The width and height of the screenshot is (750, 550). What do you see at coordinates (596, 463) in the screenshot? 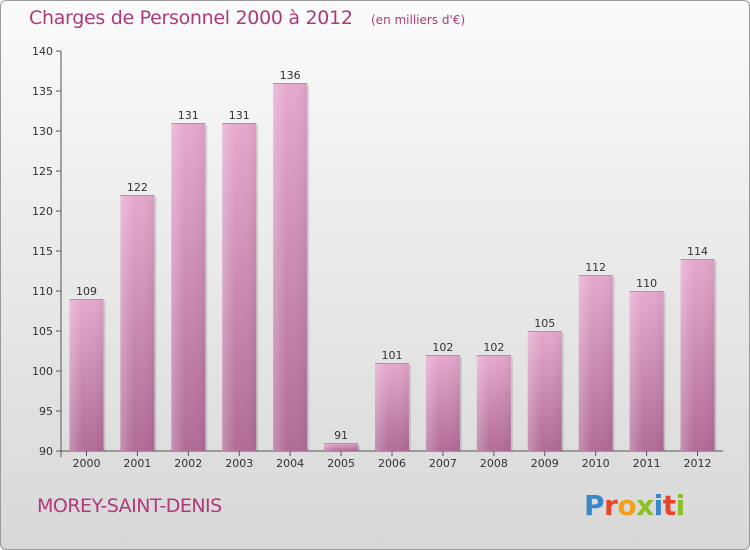
I see `x-tick-label: 2010` at bounding box center [596, 463].